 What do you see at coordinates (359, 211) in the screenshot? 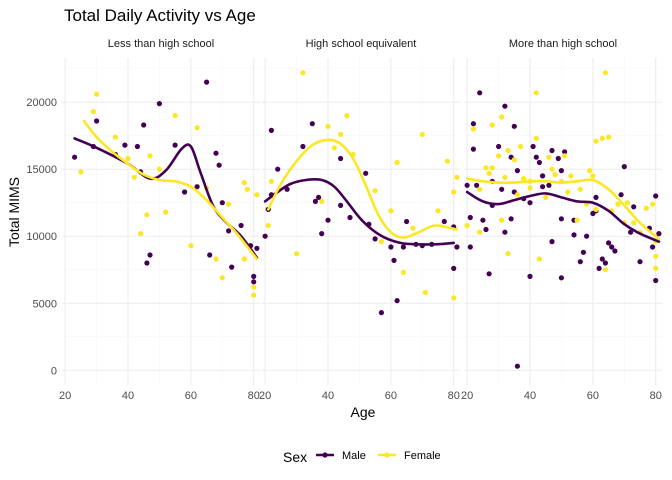
I see `smooth-line-male` at bounding box center [359, 211].